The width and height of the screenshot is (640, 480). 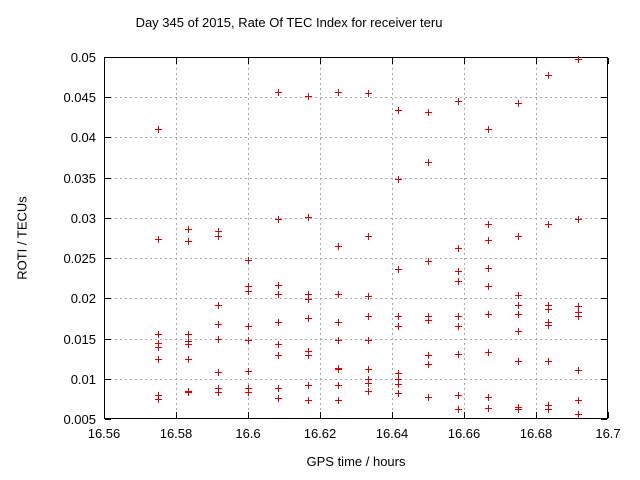 I want to click on y-tick-label: 0.03, so click(x=83, y=218).